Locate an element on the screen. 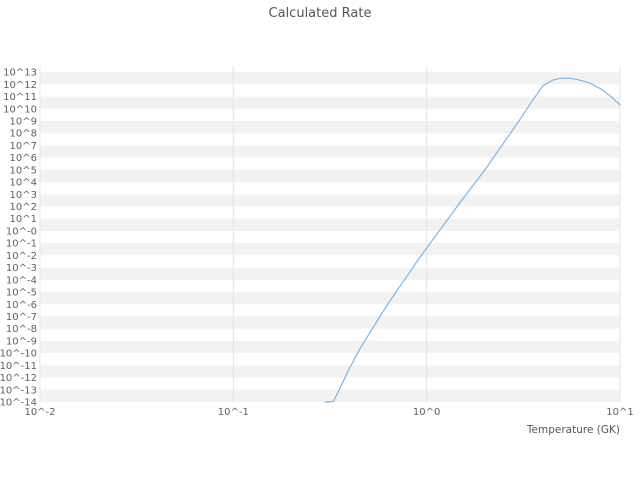 The width and height of the screenshot is (640, 480). y-tick-label: 10^10 is located at coordinates (20, 109).